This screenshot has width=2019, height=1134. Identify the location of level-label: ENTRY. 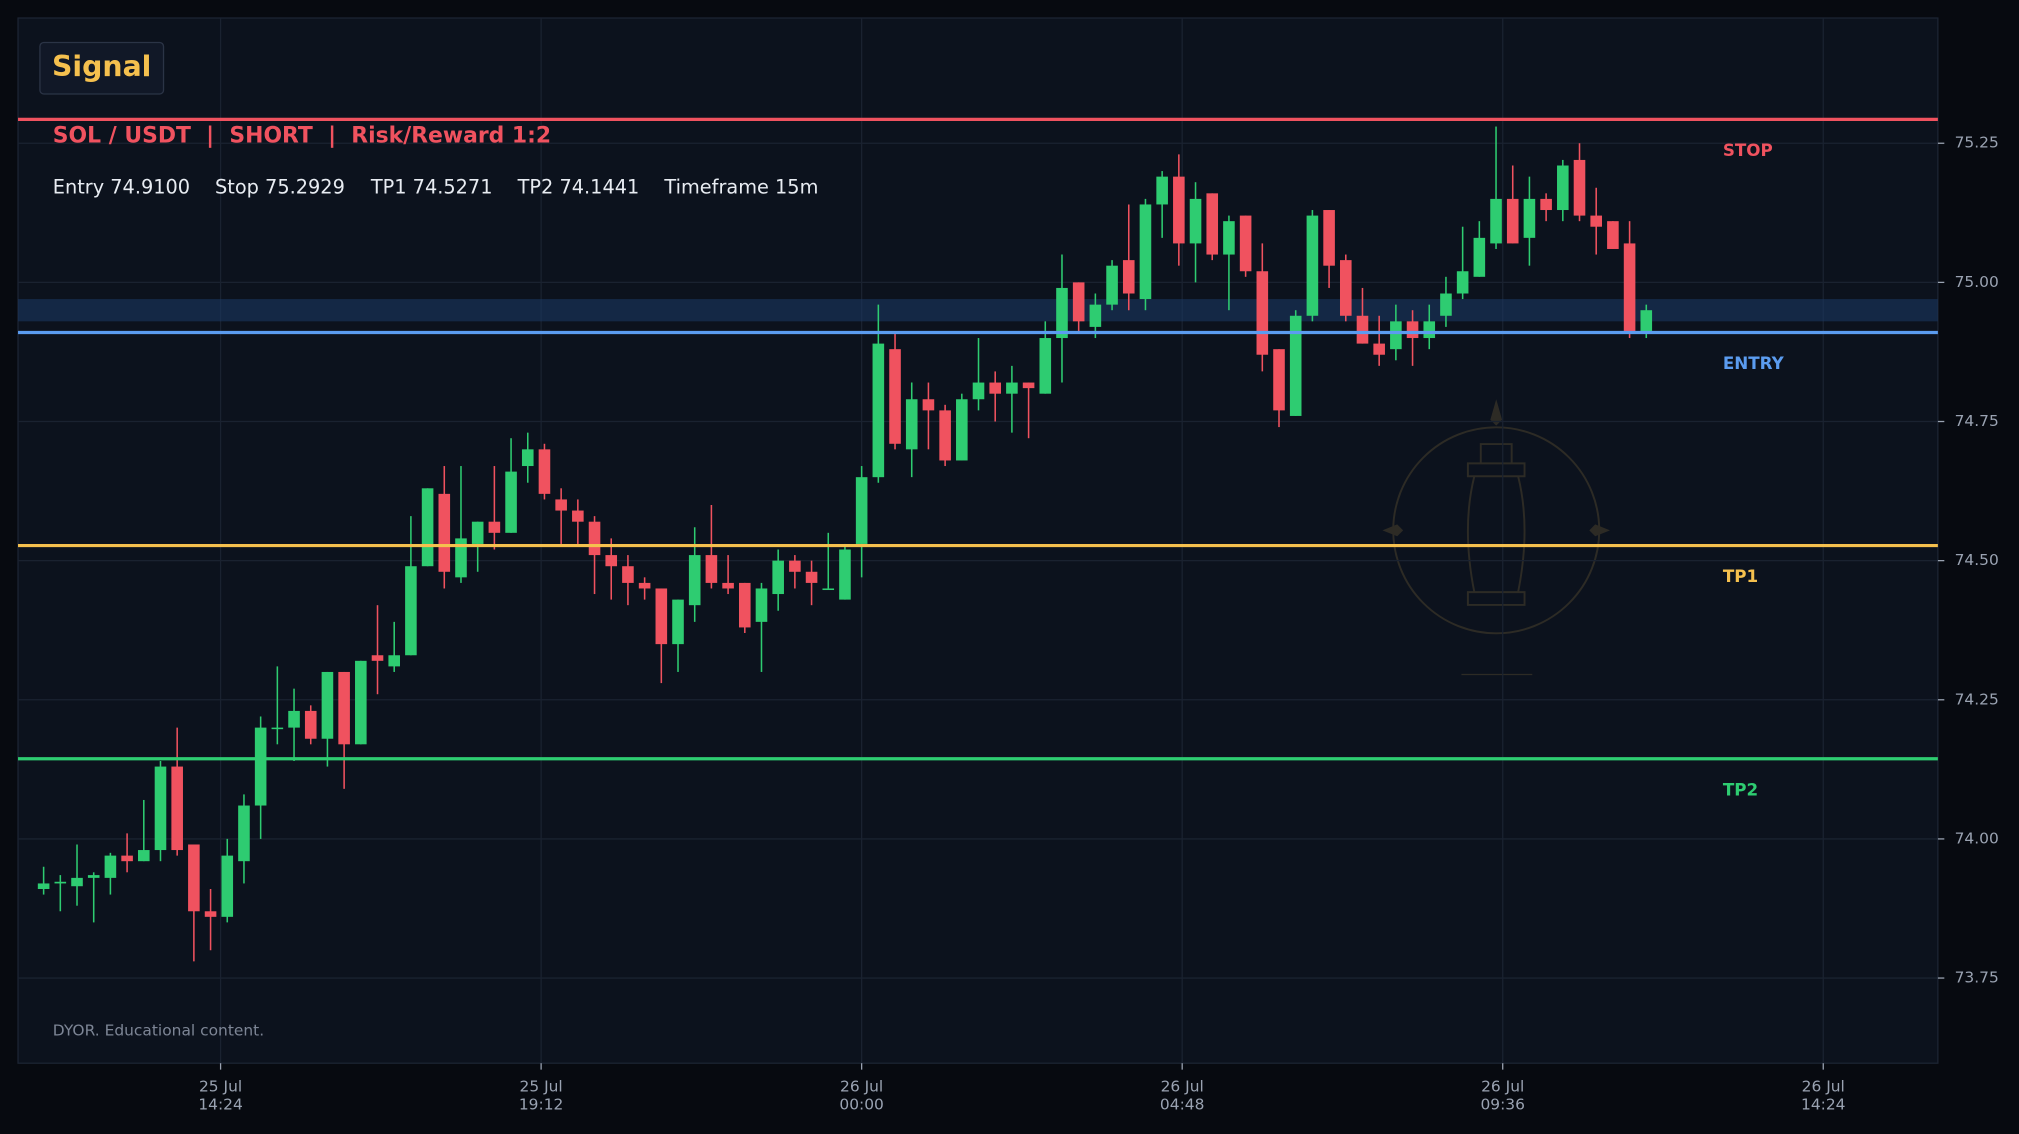
(1754, 363).